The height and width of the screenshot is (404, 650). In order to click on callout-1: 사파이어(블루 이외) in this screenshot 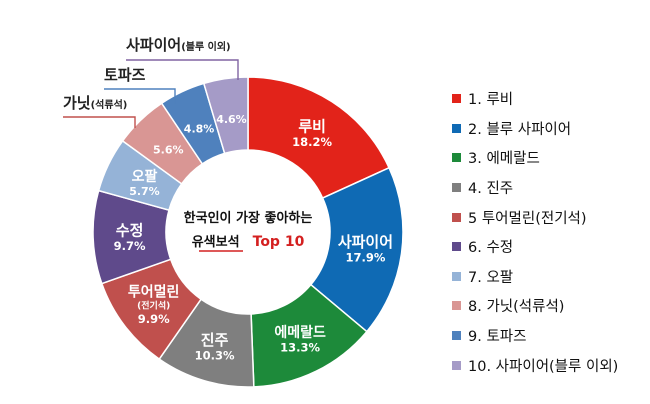, I will do `click(182, 58)`.